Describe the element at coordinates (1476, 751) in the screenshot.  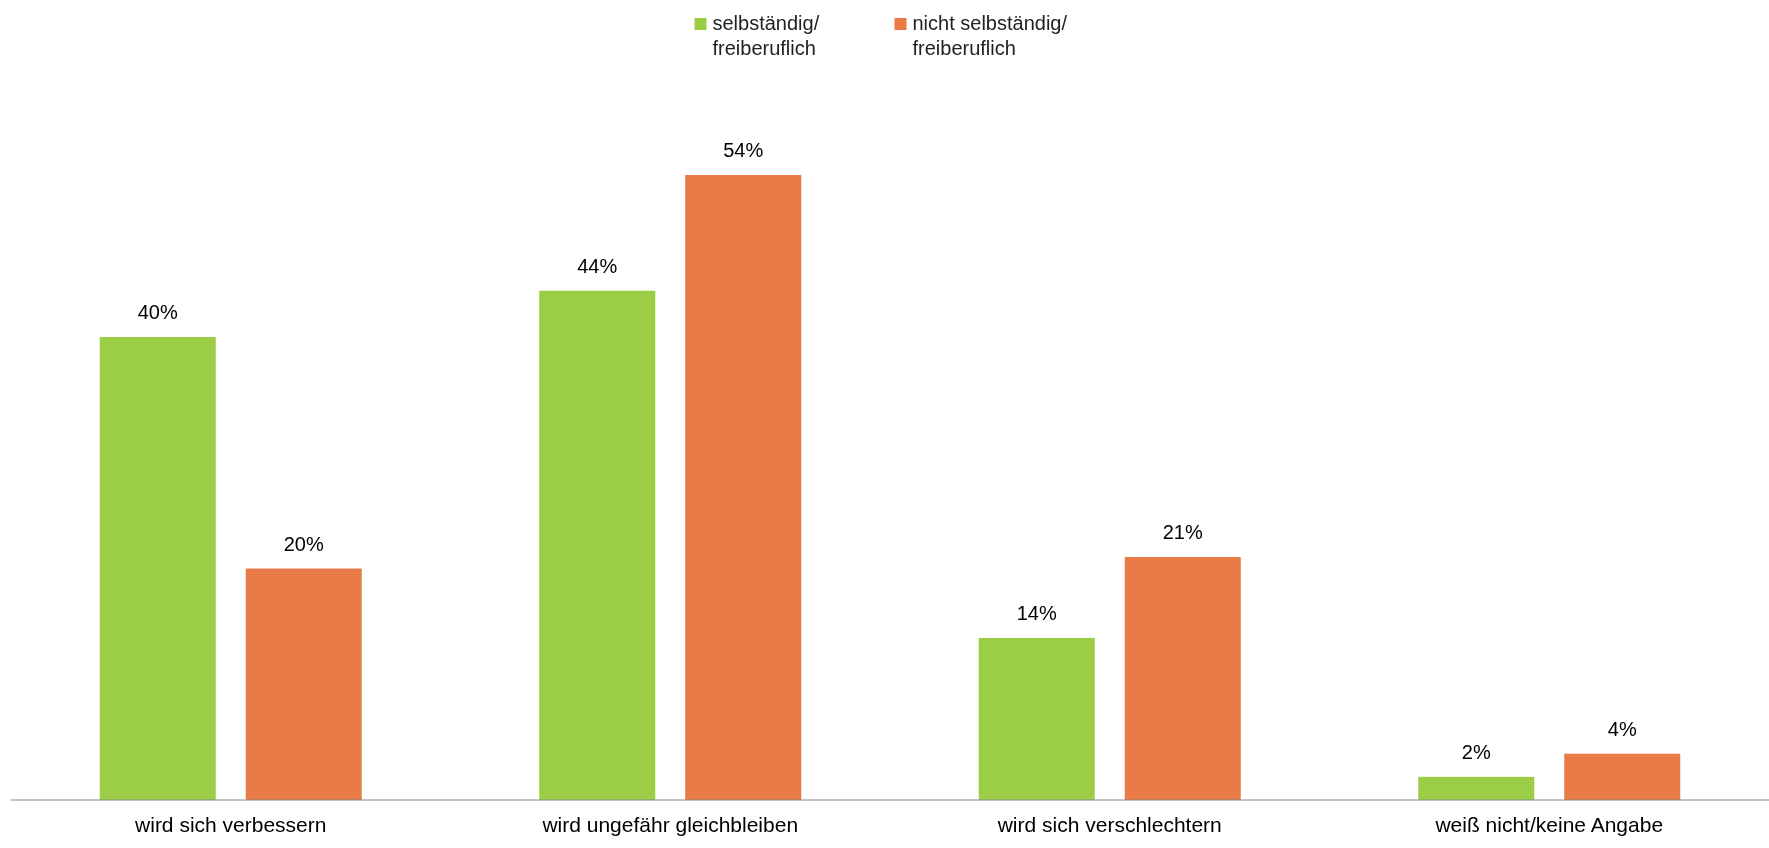
I see `data-label: 2%` at that location.